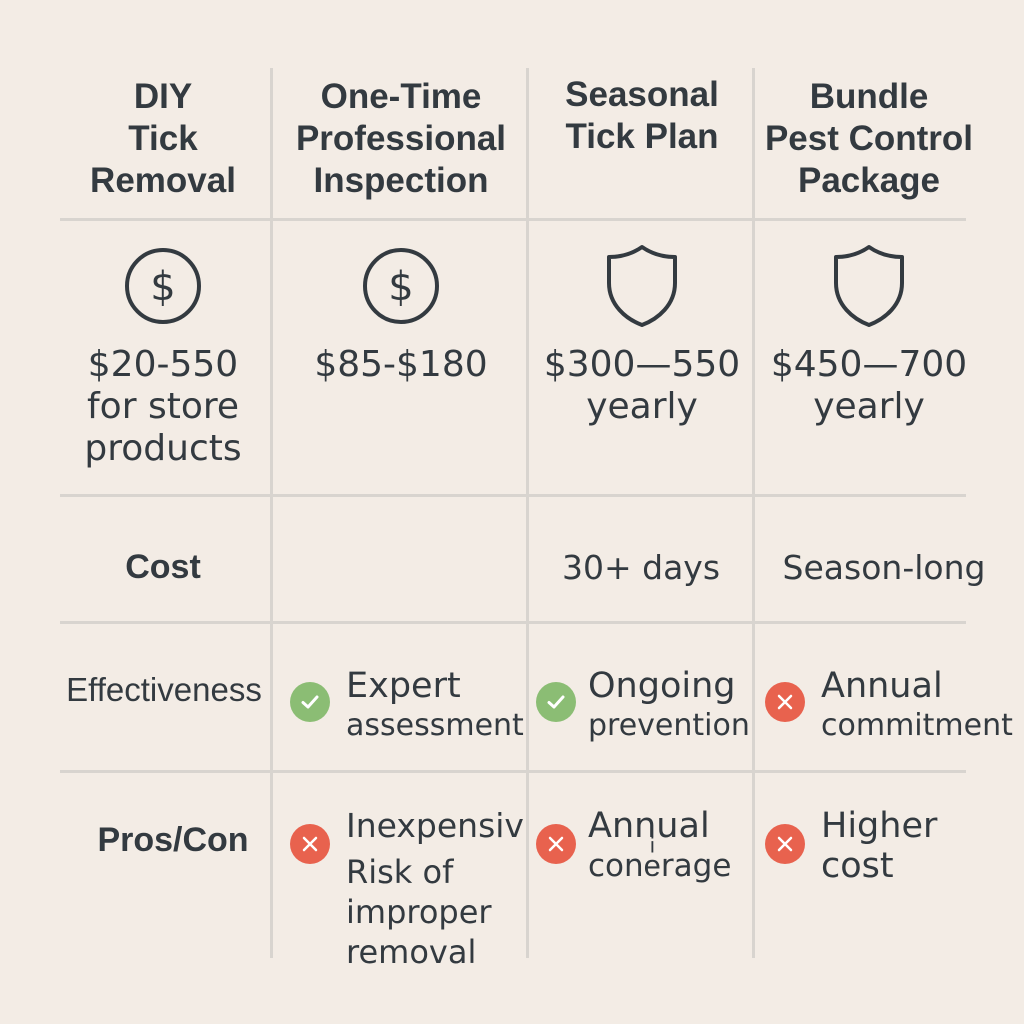  What do you see at coordinates (917, 725) in the screenshot?
I see `feature-subtitle: commitment` at bounding box center [917, 725].